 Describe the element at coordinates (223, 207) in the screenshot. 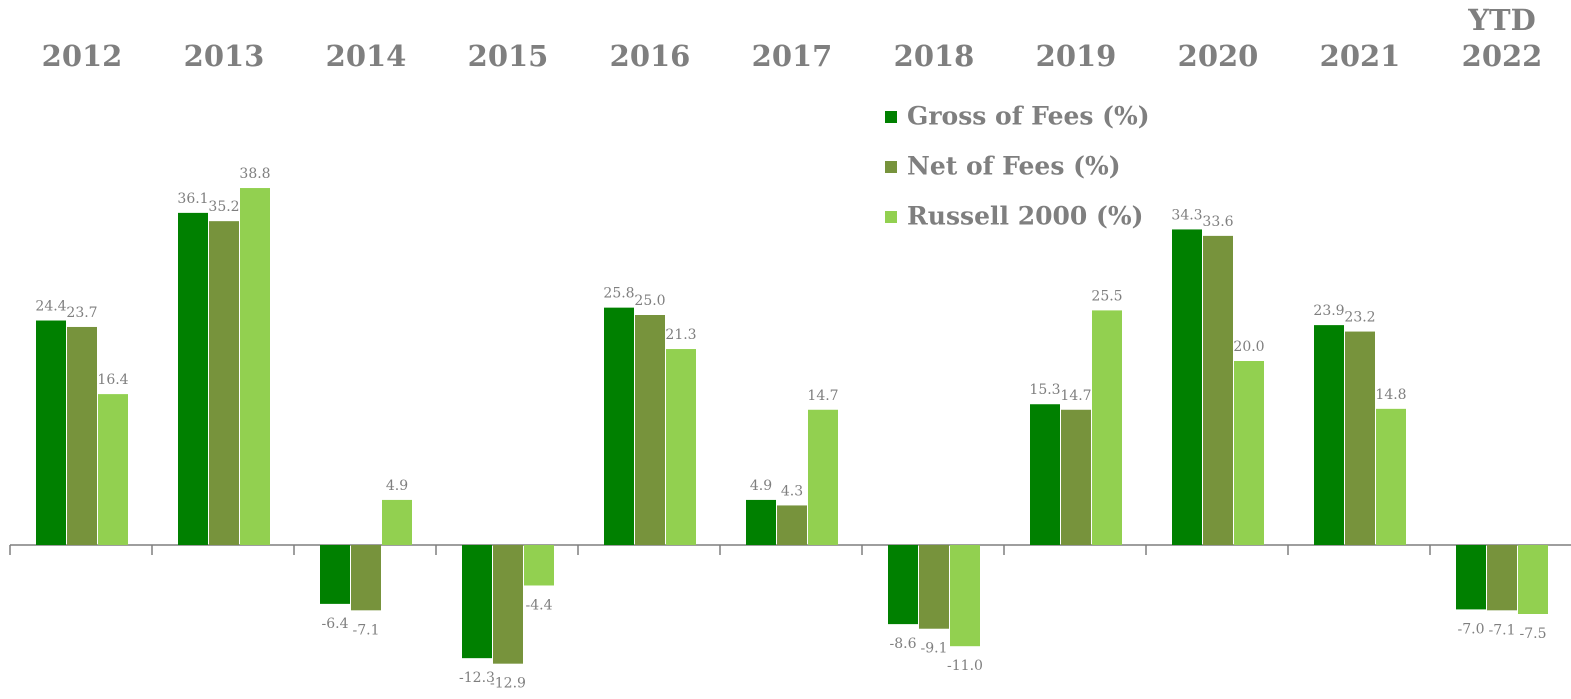

I see `value-label: 35.2` at that location.